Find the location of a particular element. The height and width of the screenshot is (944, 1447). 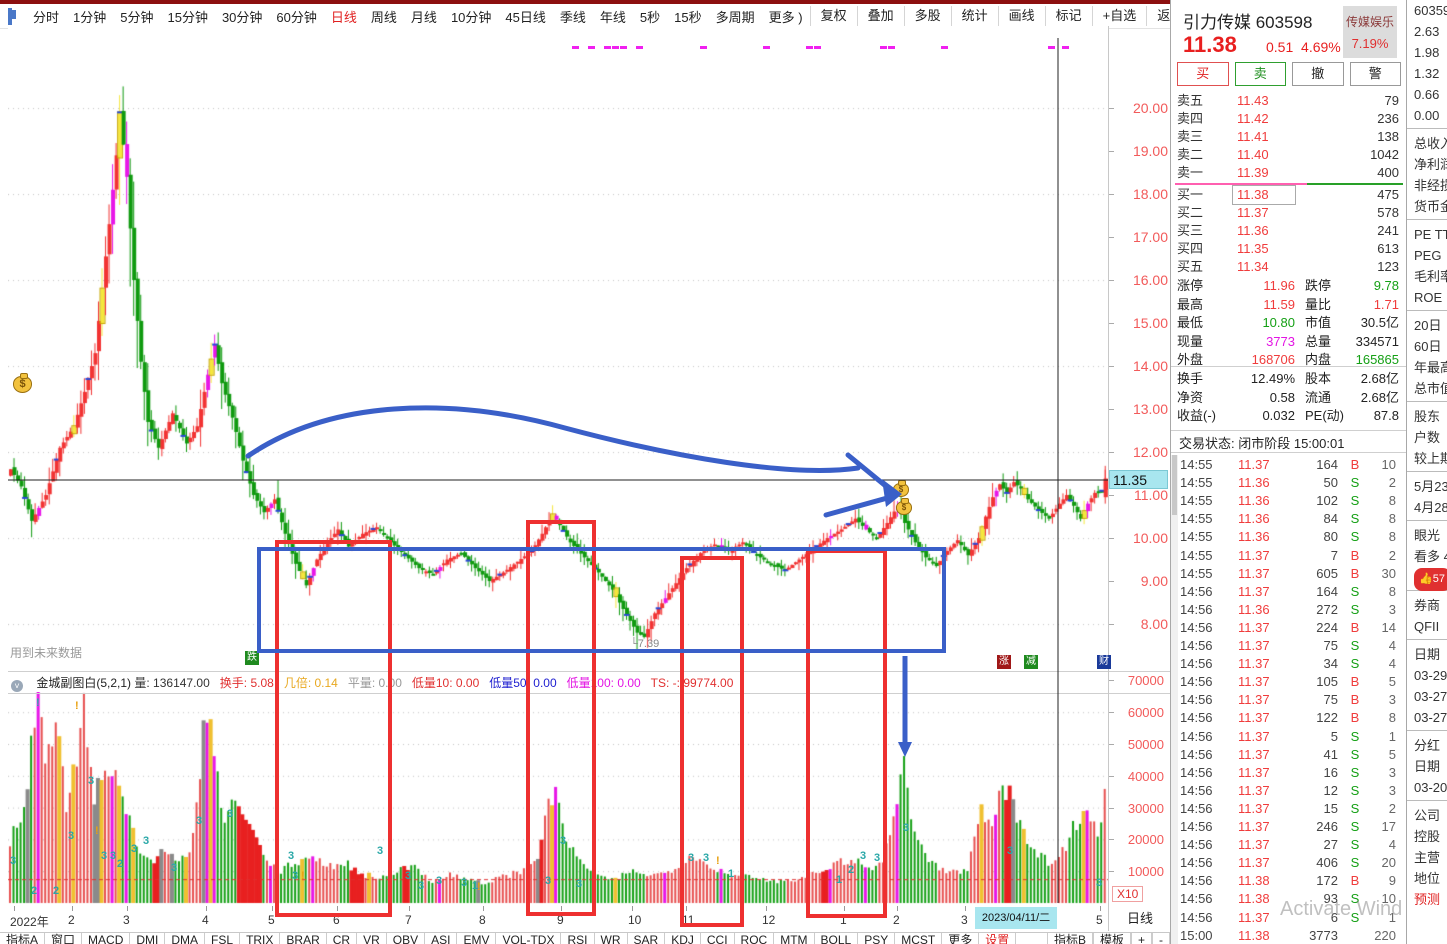

tab-OBV: OBV is located at coordinates (406, 938).